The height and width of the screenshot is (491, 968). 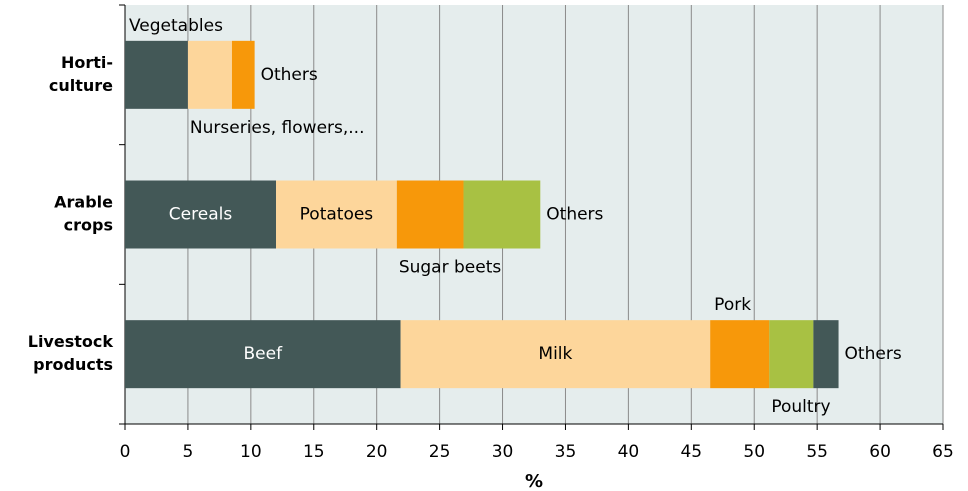 I want to click on x-tick-label: 65, so click(x=943, y=452).